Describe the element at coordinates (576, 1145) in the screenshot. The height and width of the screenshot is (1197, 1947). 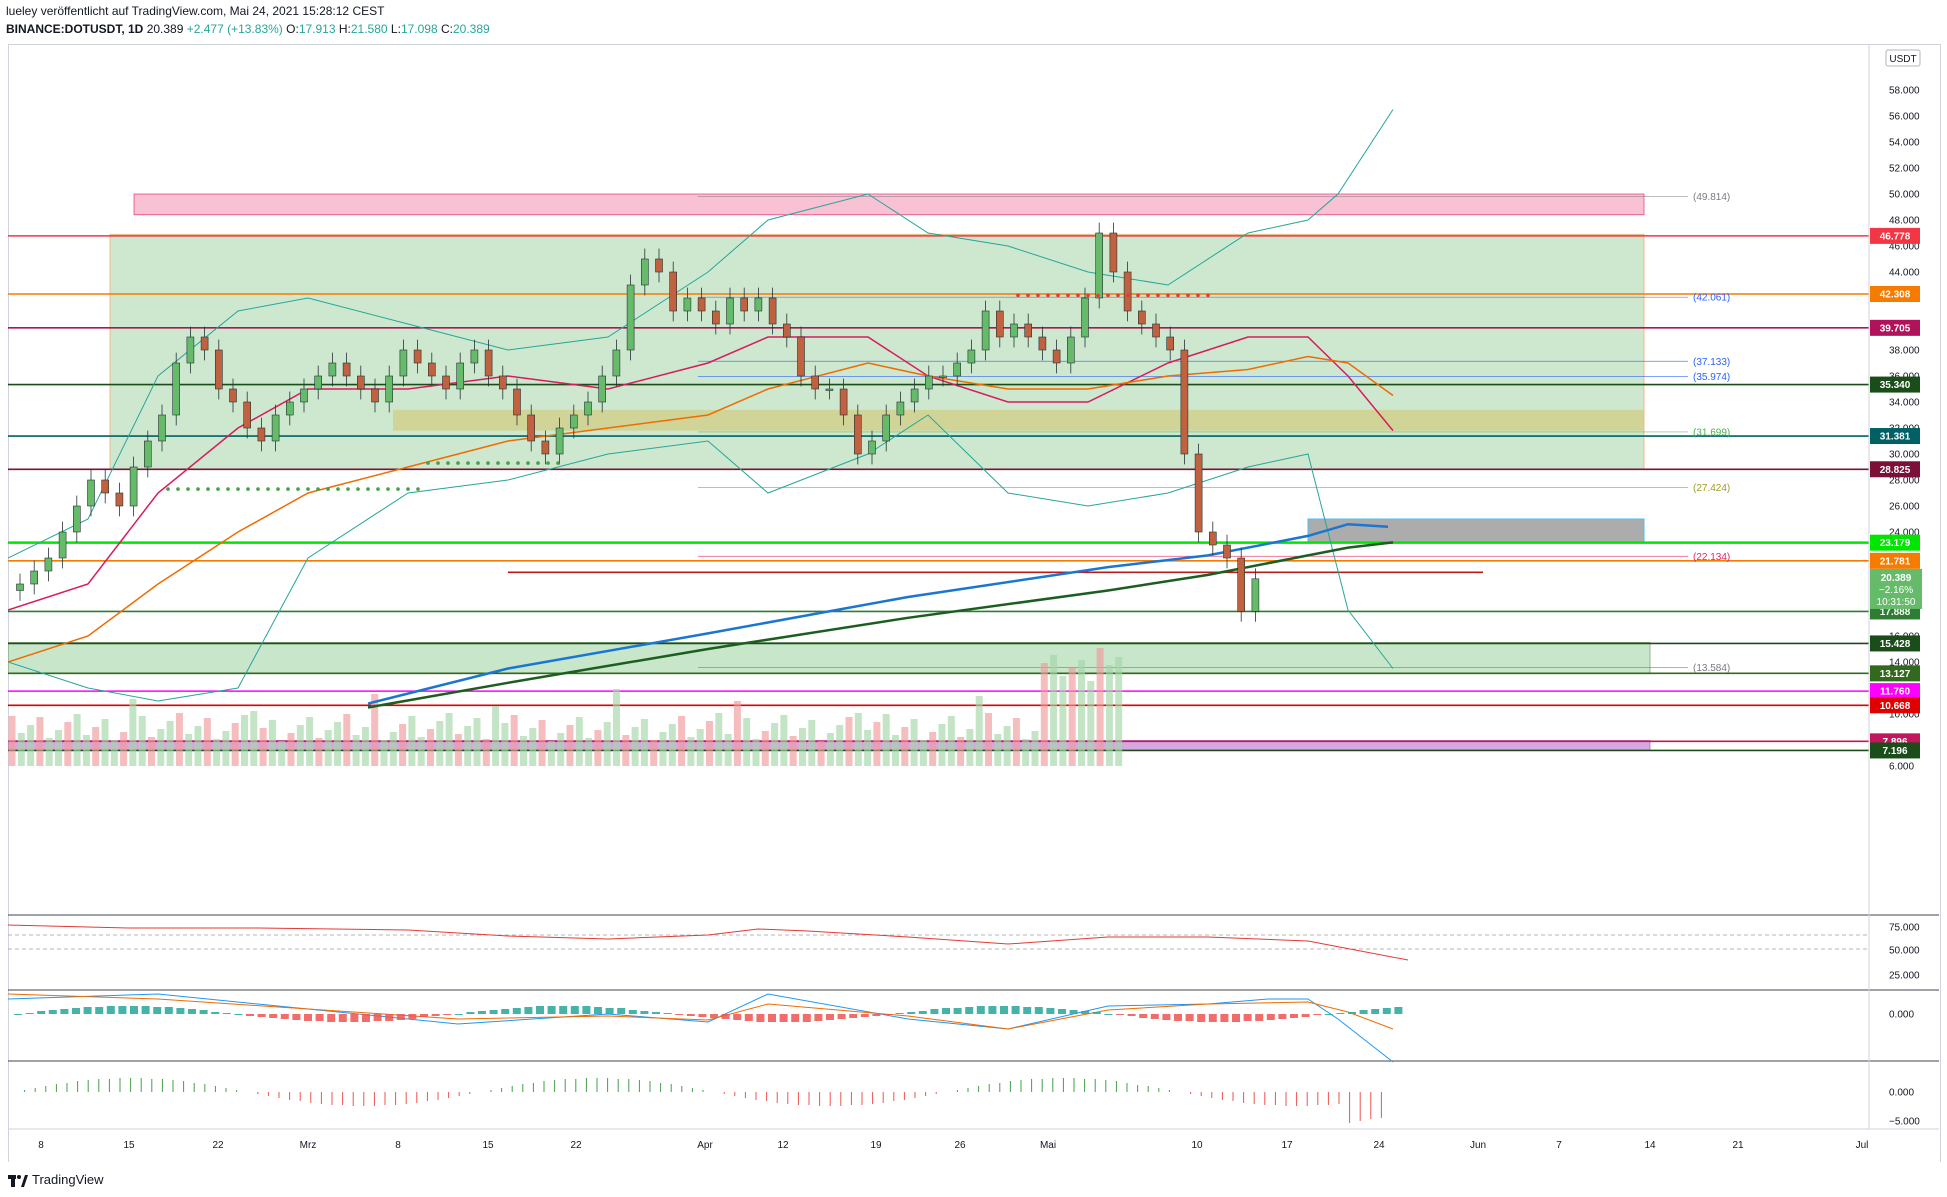
I see `time-tick: 22` at that location.